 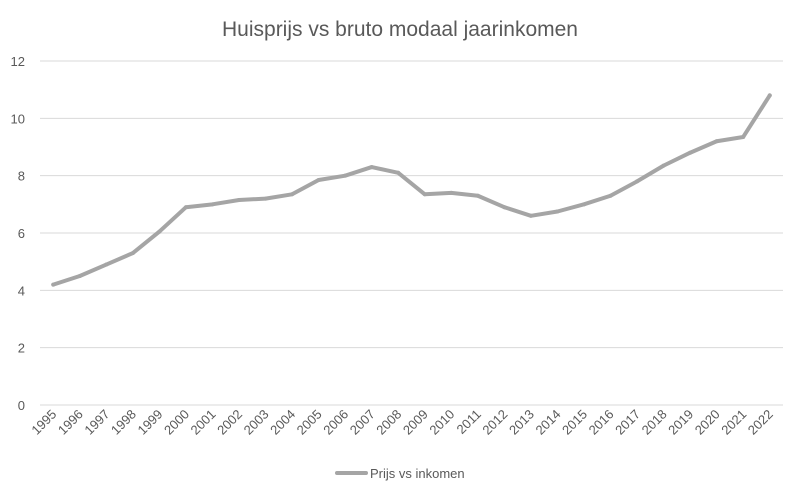 What do you see at coordinates (106, 264) in the screenshot?
I see `data-point-1997` at bounding box center [106, 264].